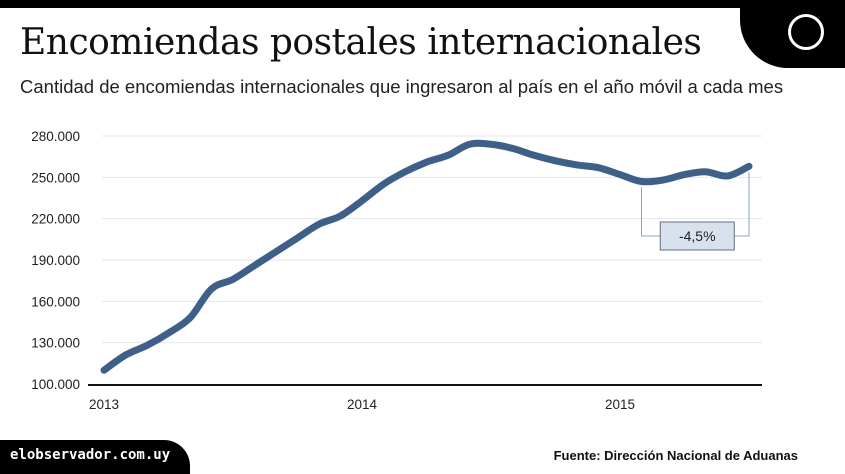 This screenshot has width=845, height=474. What do you see at coordinates (422, 4) in the screenshot?
I see `top-bar` at bounding box center [422, 4].